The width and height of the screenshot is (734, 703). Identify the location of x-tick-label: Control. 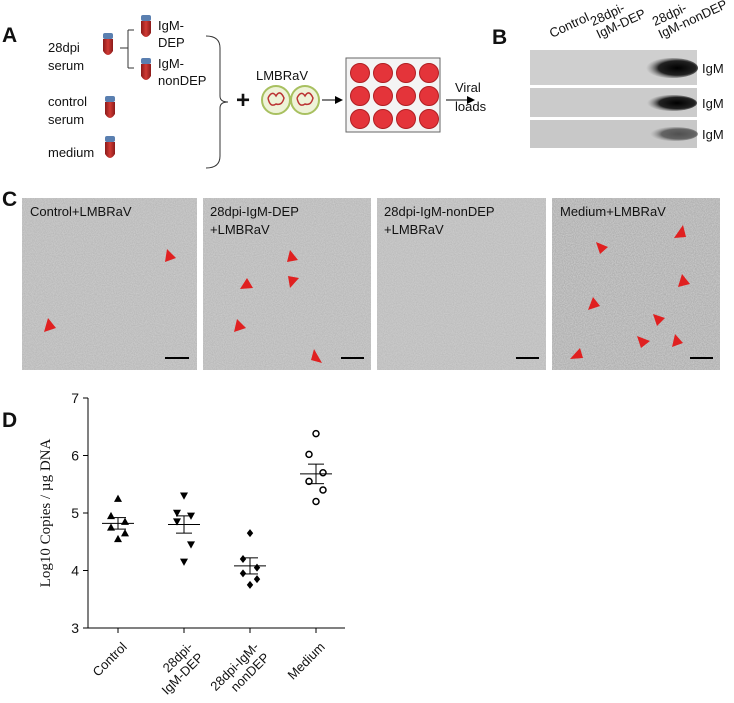
(110, 659).